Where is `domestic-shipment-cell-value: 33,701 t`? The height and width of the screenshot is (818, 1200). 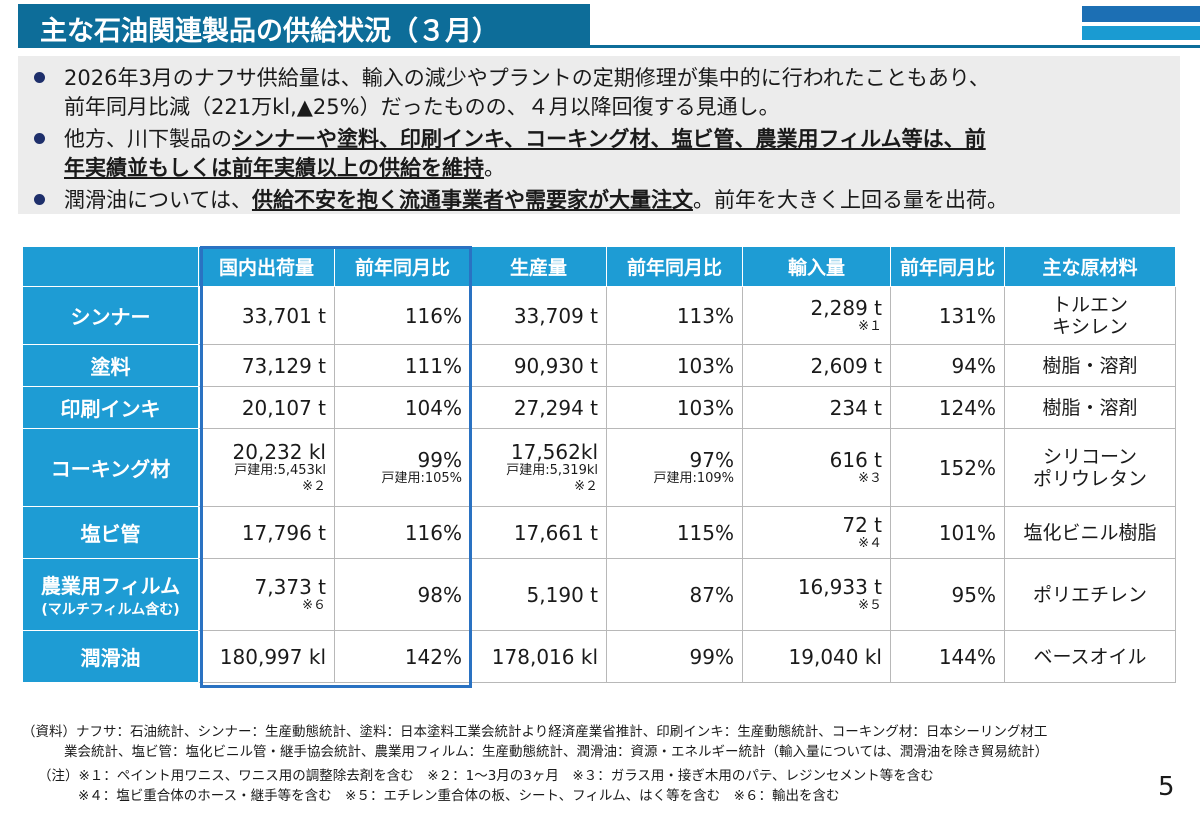
domestic-shipment-cell-value: 33,701 t is located at coordinates (283, 315).